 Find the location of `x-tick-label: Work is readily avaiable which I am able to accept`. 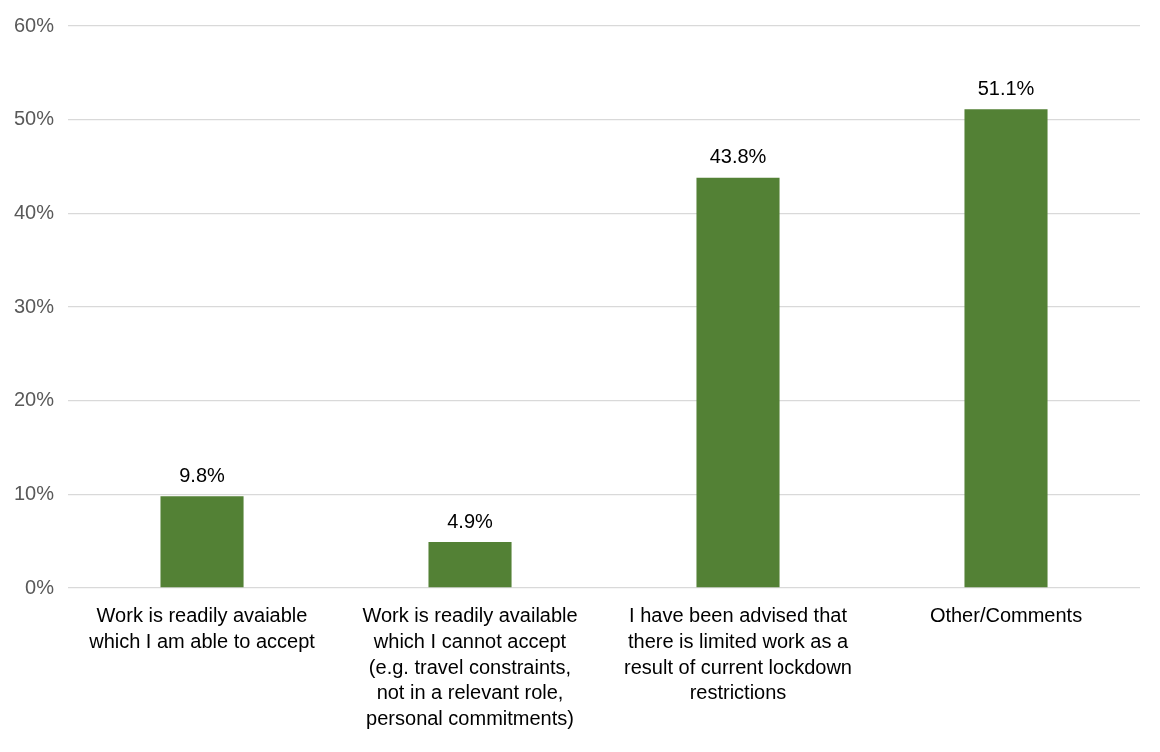

x-tick-label: Work is readily avaiable which I am able to accept is located at coordinates (202, 628).